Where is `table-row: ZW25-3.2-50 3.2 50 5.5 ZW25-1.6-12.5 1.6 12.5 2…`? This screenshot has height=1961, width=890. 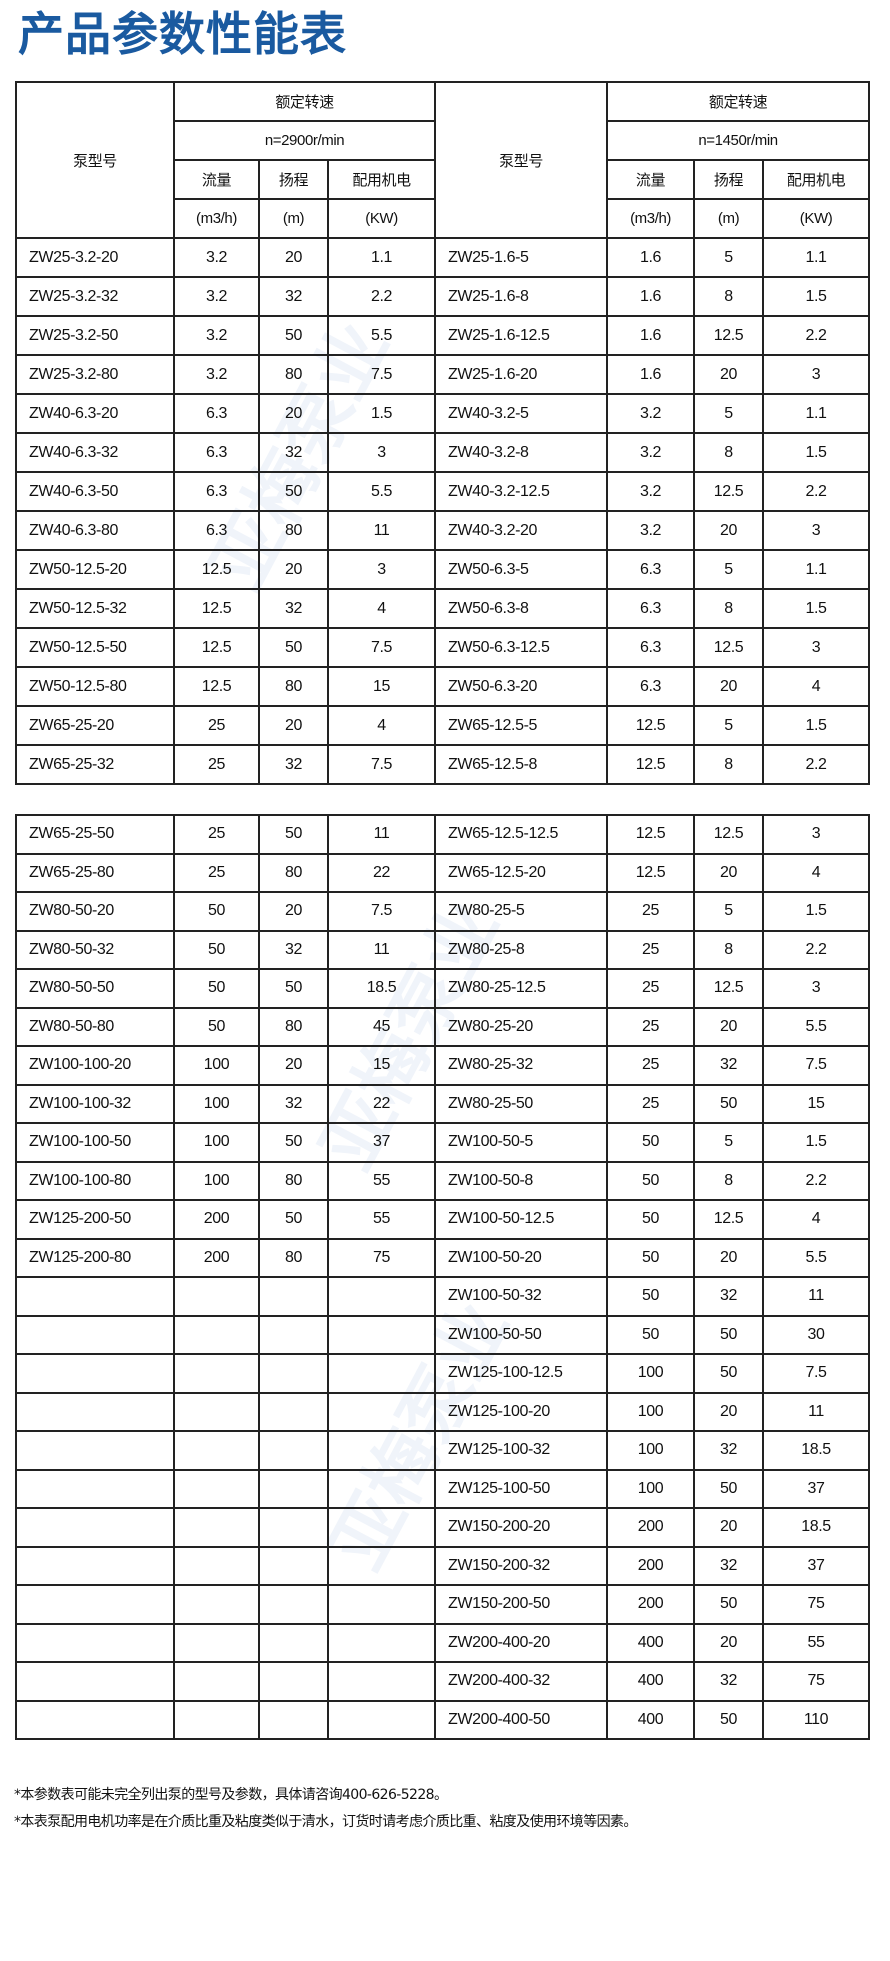 table-row: ZW25-3.2-50 3.2 50 5.5 ZW25-1.6-12.5 1.6 12.5 2… is located at coordinates (443, 335).